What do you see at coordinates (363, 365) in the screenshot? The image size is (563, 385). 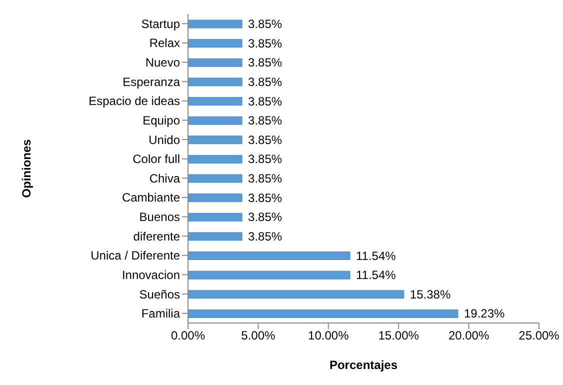 I see `x-axis-title: Porcentajes` at bounding box center [363, 365].